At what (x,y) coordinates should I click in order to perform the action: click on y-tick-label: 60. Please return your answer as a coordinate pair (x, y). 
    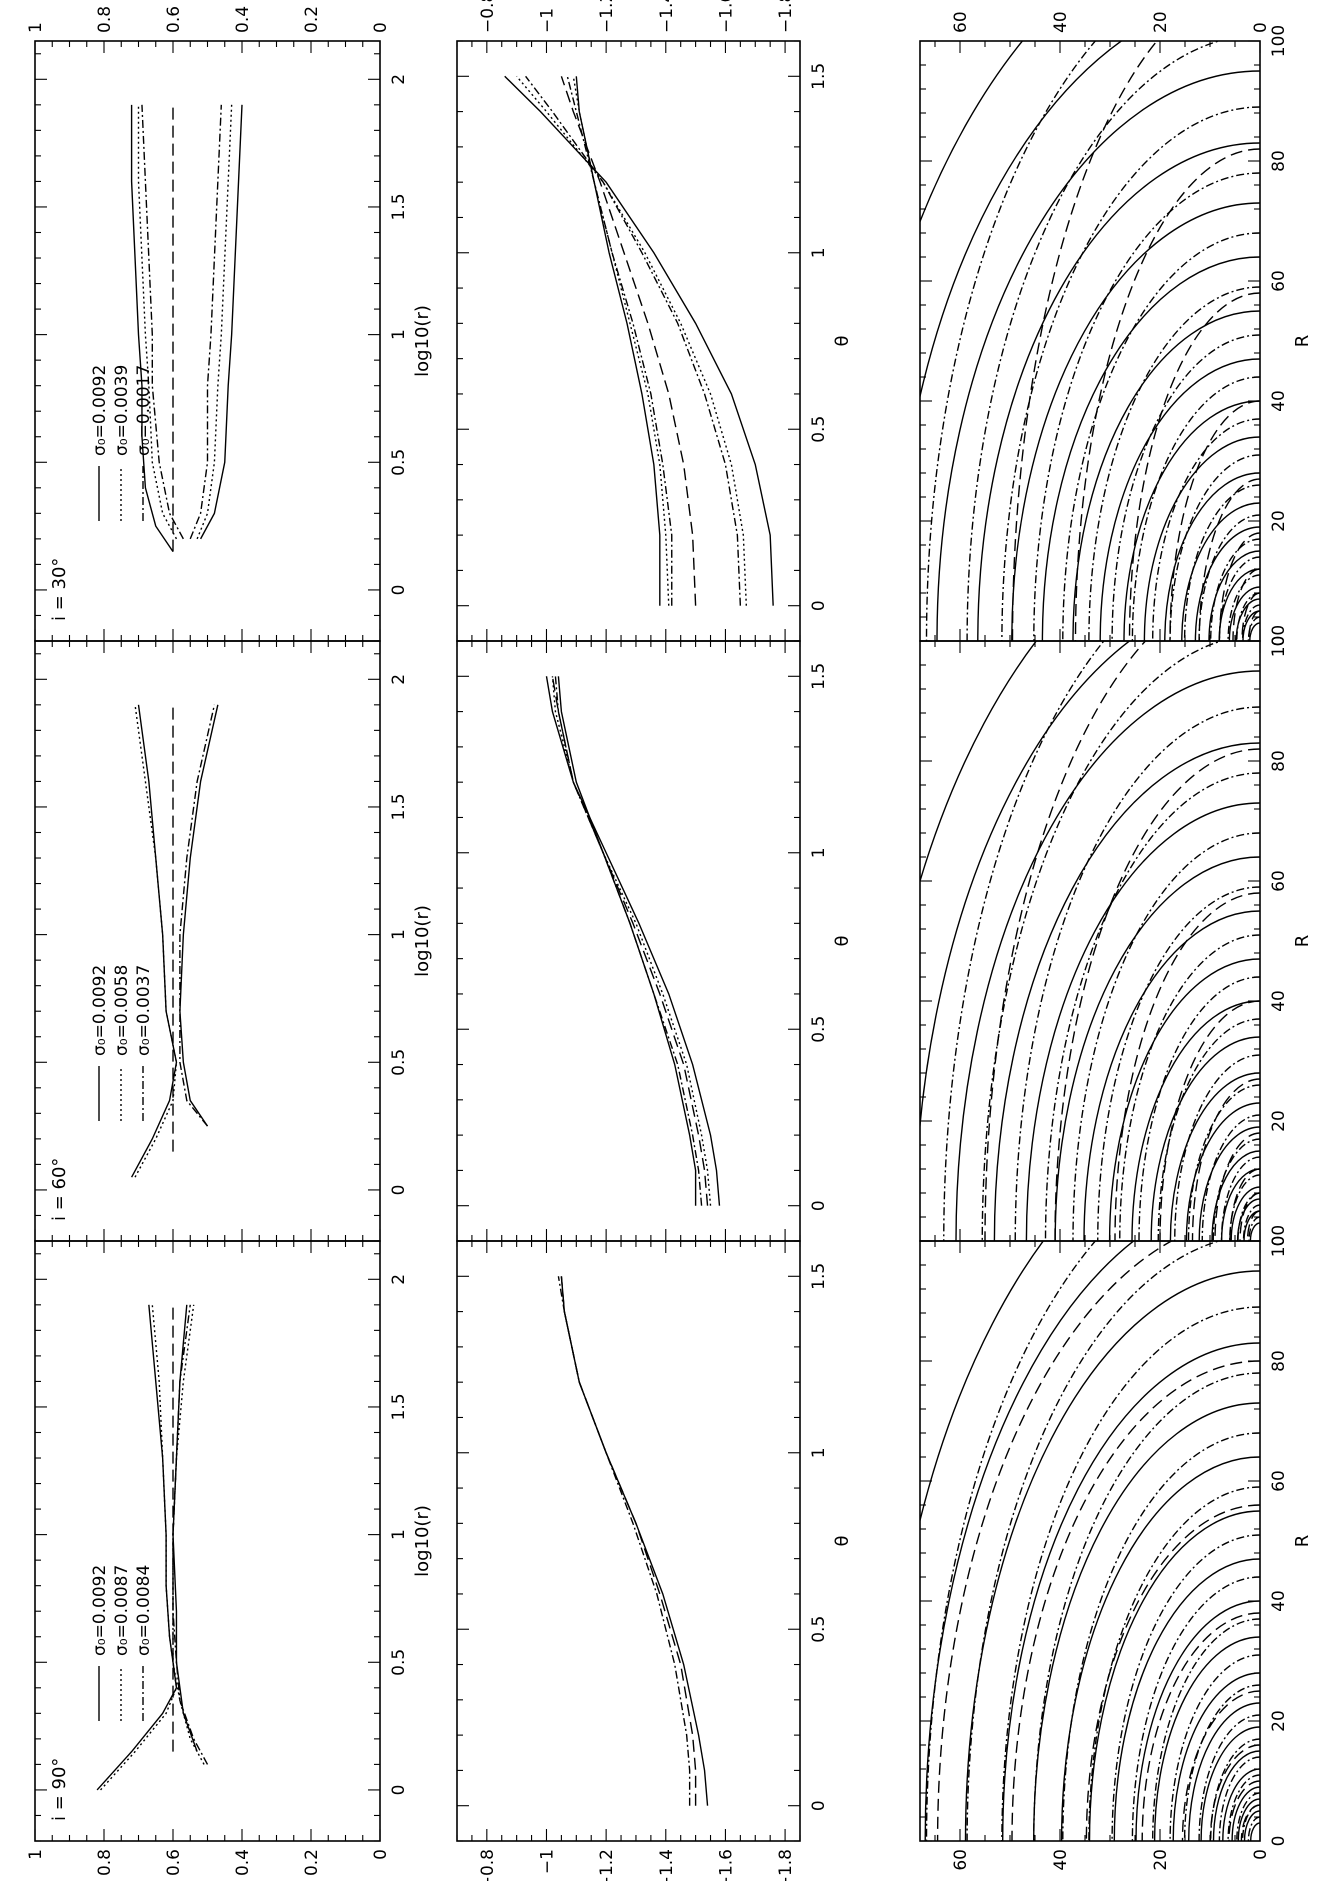
    Looking at the image, I should click on (961, 22).